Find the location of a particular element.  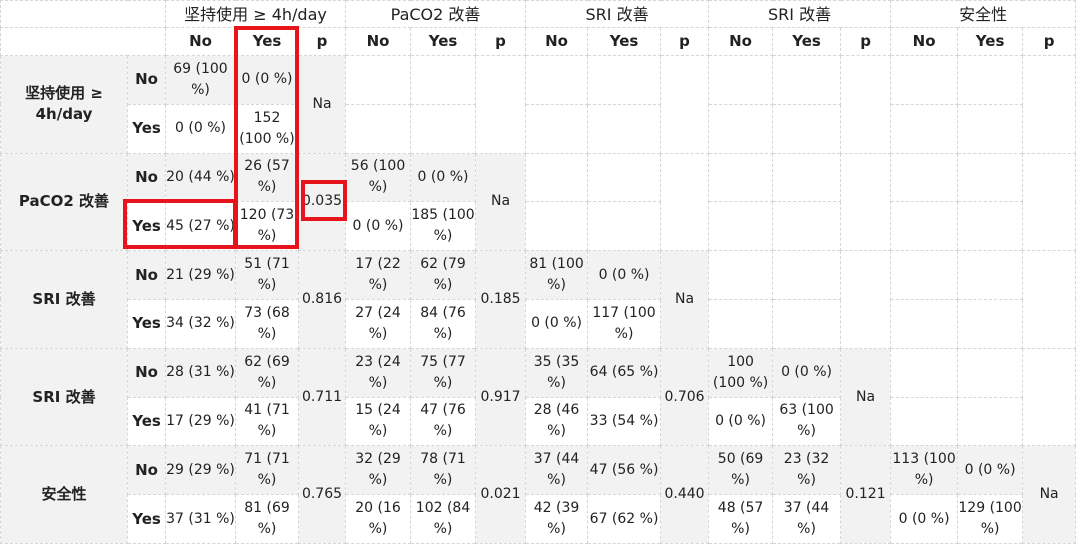

count-cell: 28 (46 %) is located at coordinates (557, 421).